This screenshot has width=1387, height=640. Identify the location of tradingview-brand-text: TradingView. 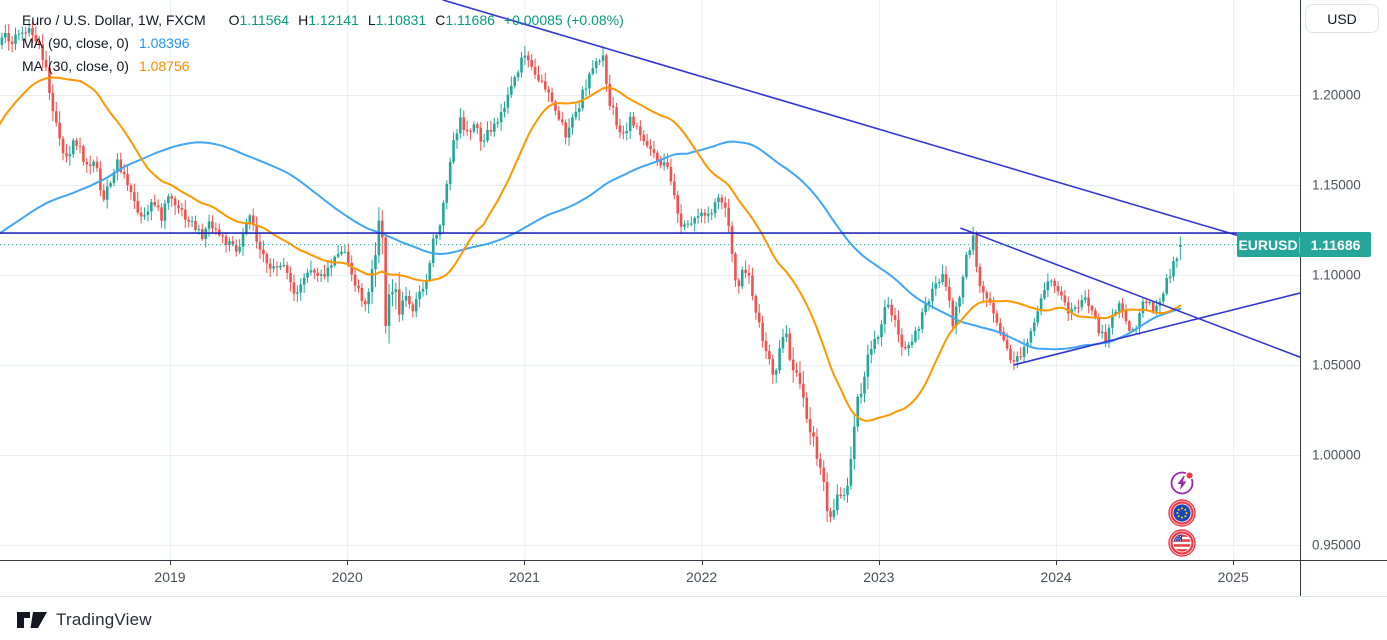
(104, 619).